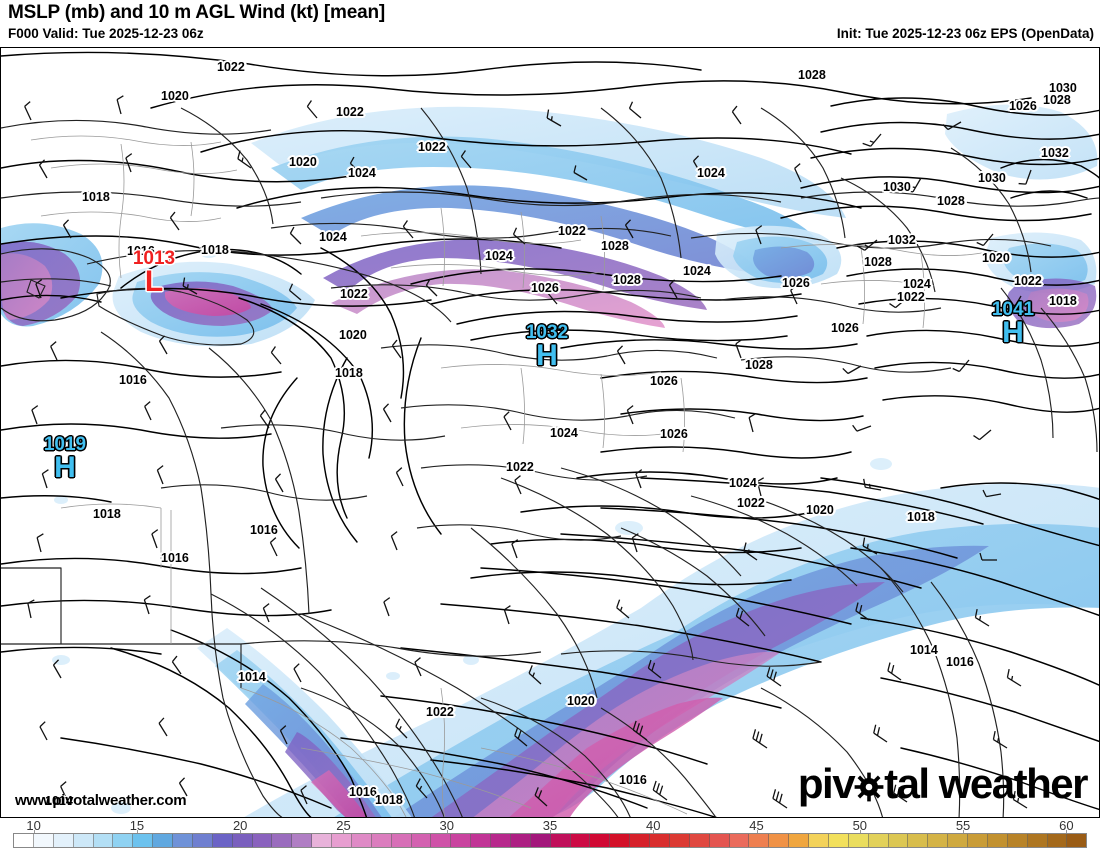 The width and height of the screenshot is (1100, 850). Describe the element at coordinates (343, 825) in the screenshot. I see `colorbar-tick-label: 25` at that location.